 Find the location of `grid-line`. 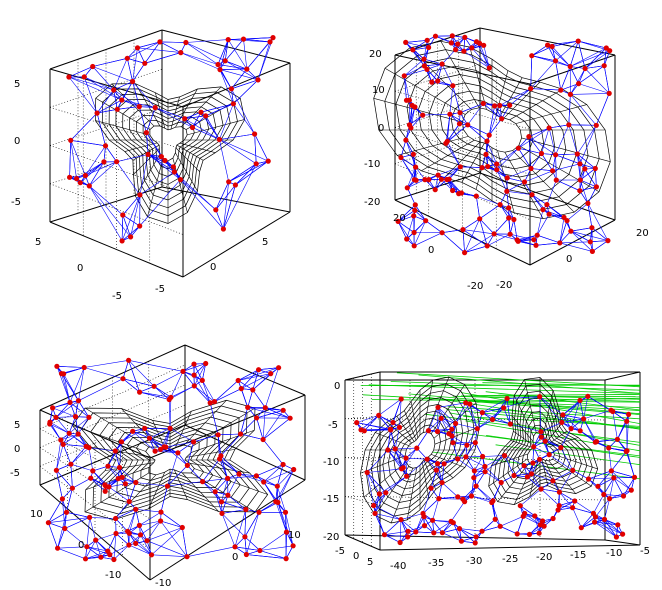

grid-line is located at coordinates (112, 435).